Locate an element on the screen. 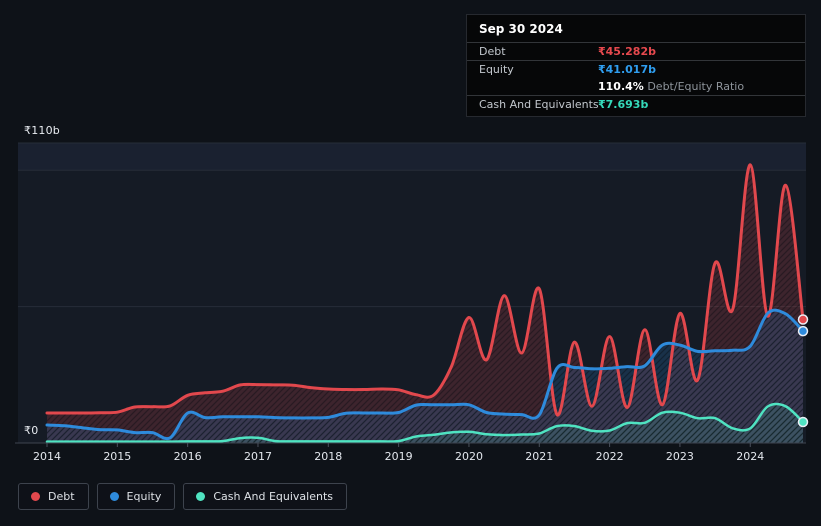  tooltip-debt-label: Debt is located at coordinates (492, 51).